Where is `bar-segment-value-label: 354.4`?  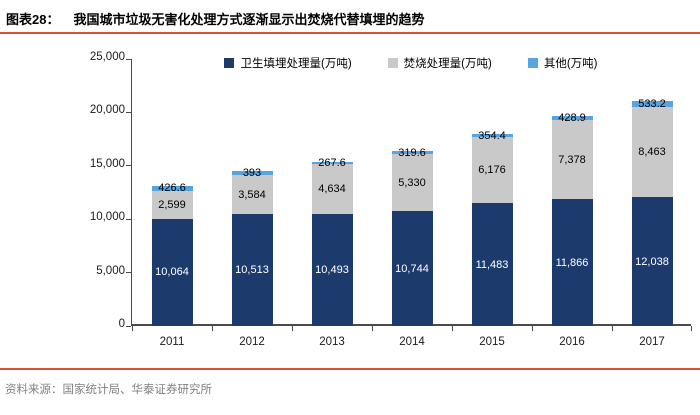 bar-segment-value-label: 354.4 is located at coordinates (492, 135).